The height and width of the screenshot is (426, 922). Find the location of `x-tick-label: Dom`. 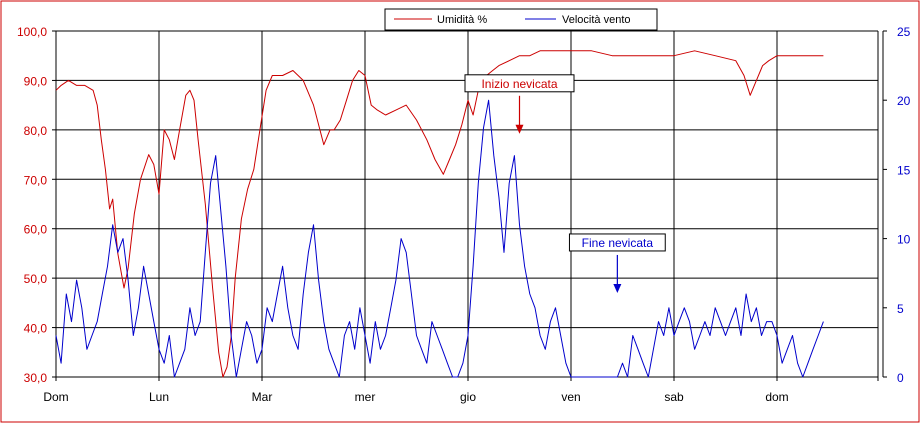

x-tick-label: Dom is located at coordinates (55, 397).